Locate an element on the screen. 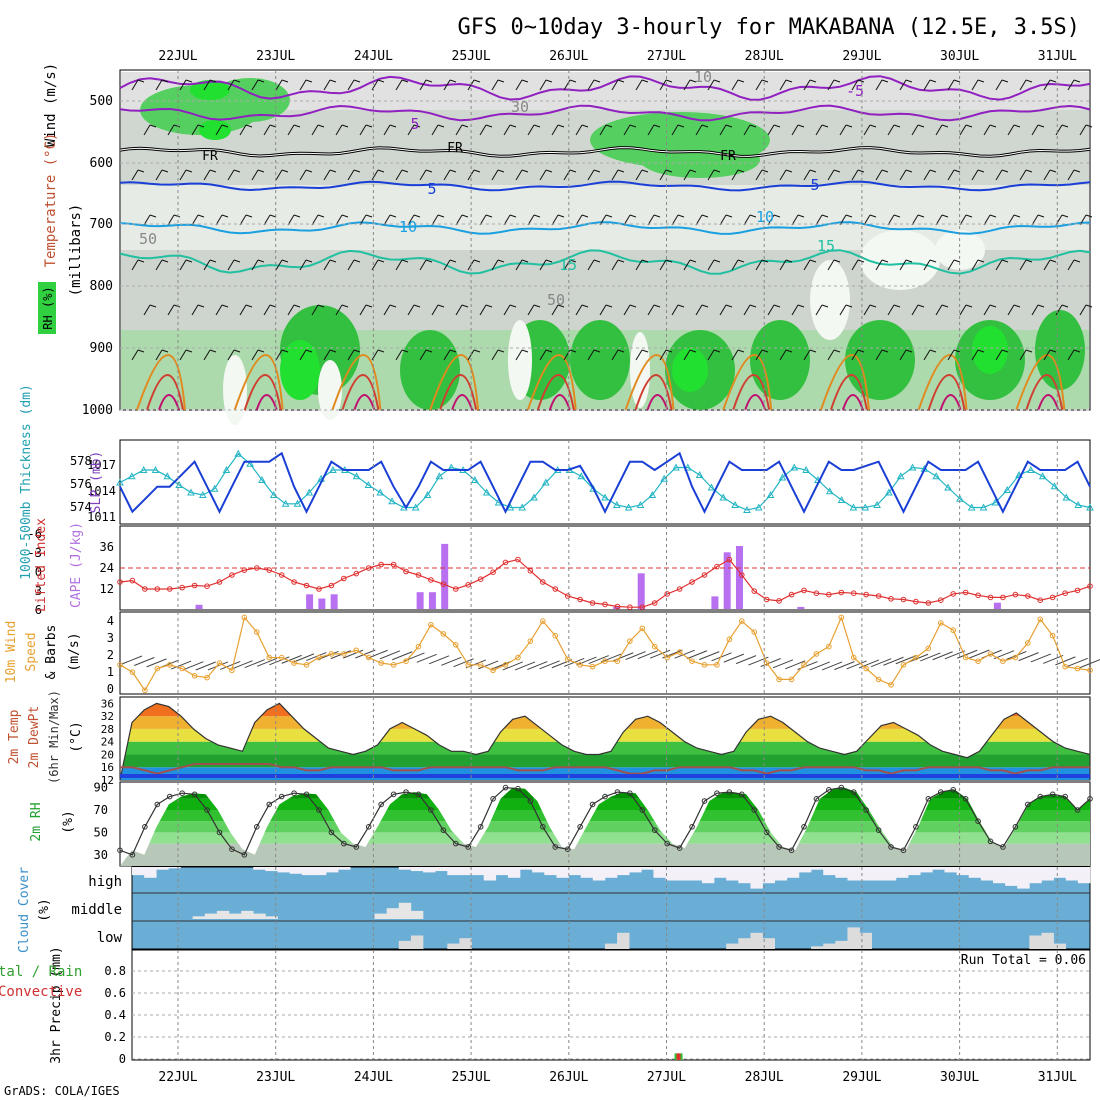 This screenshot has width=1100, height=1100. contour-label: 10 is located at coordinates (765, 217).